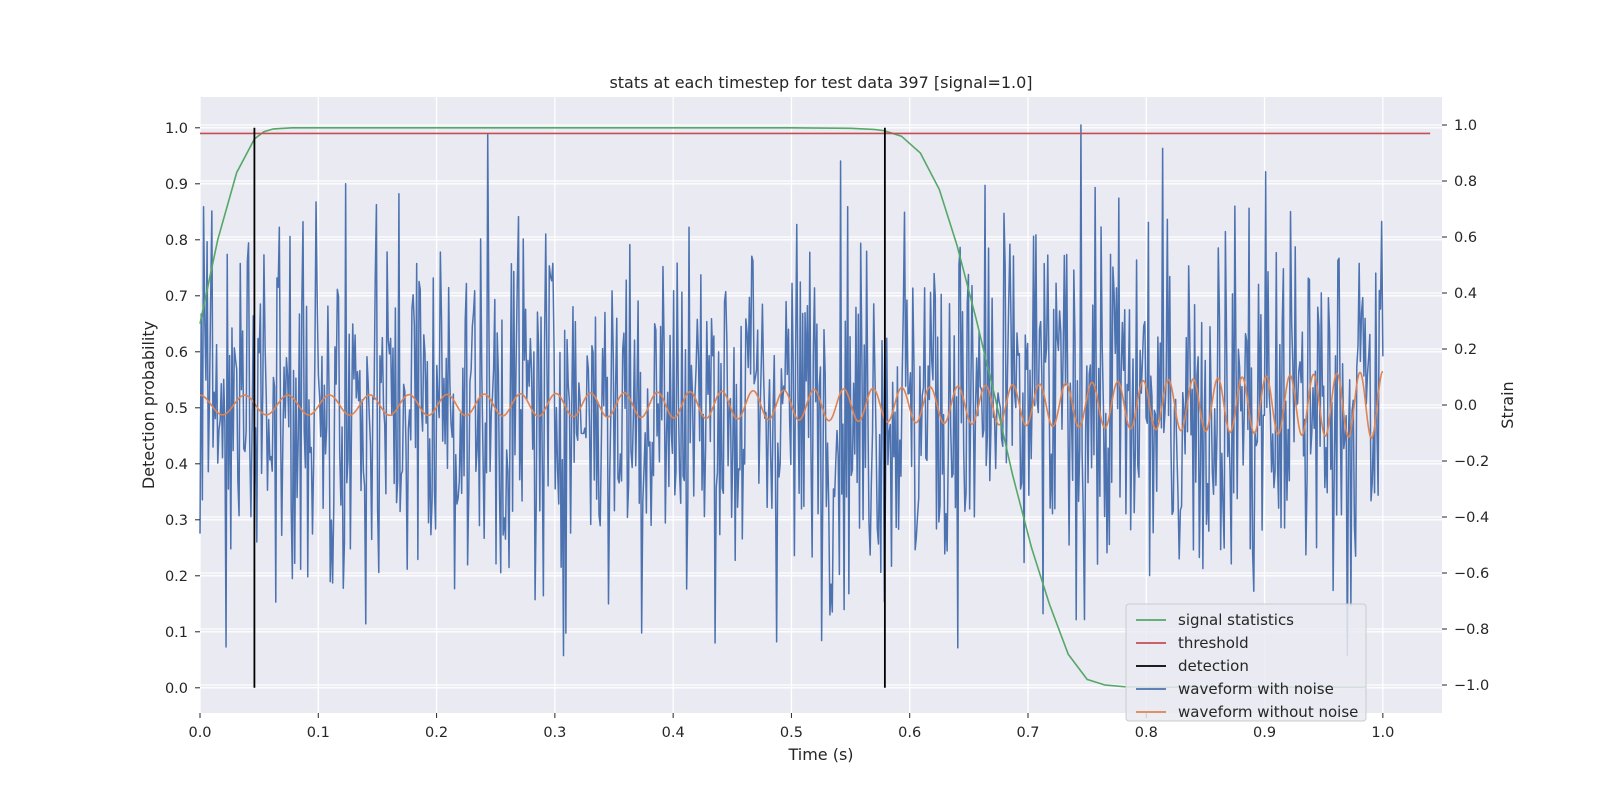 This screenshot has width=1600, height=800. What do you see at coordinates (791, 733) in the screenshot?
I see `x-tick-label: 0.5` at bounding box center [791, 733].